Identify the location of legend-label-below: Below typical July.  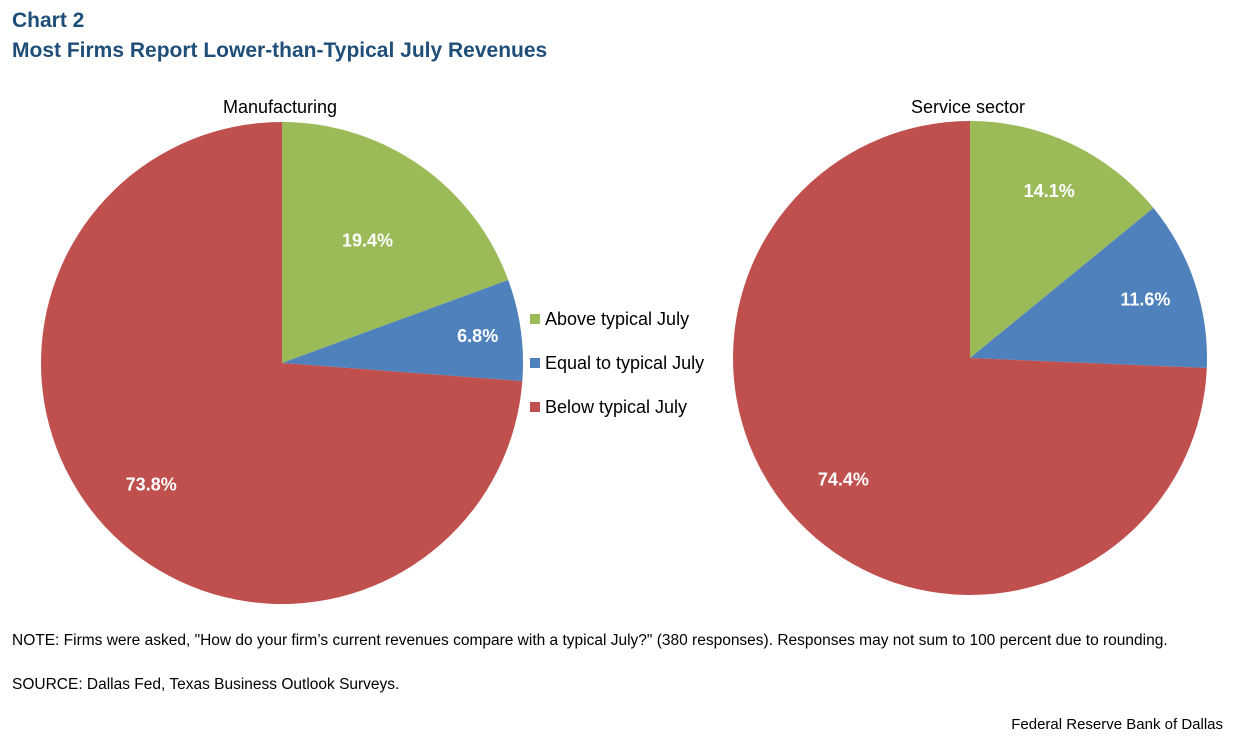
(616, 406).